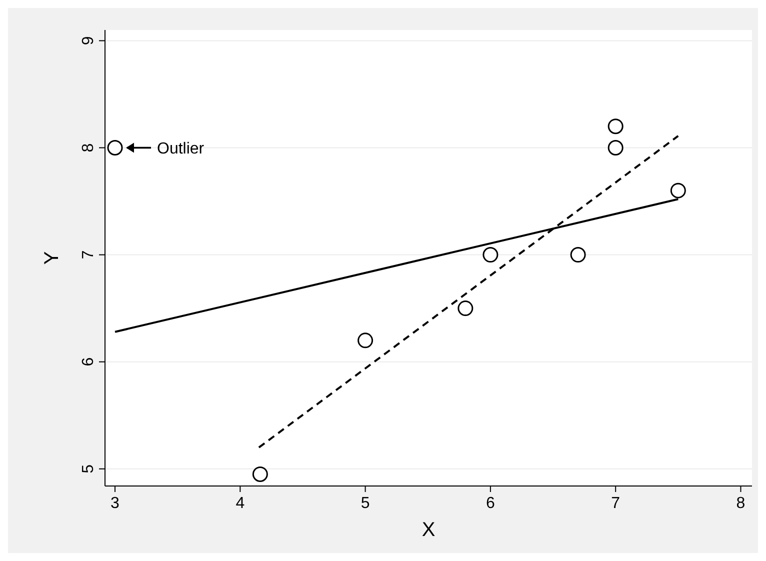 The width and height of the screenshot is (766, 561). Describe the element at coordinates (490, 503) in the screenshot. I see `x-tick-label: 6` at that location.